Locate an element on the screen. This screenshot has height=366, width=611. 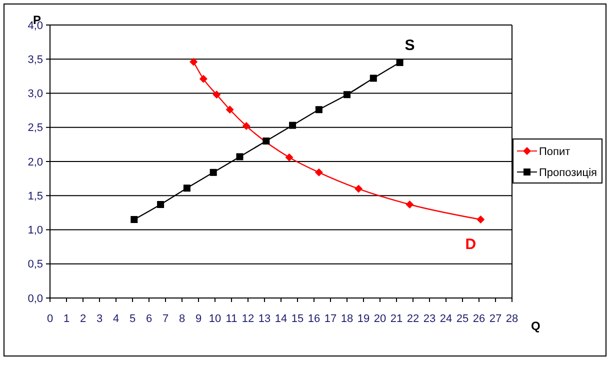
x-tick-label: 0 is located at coordinates (50, 319).